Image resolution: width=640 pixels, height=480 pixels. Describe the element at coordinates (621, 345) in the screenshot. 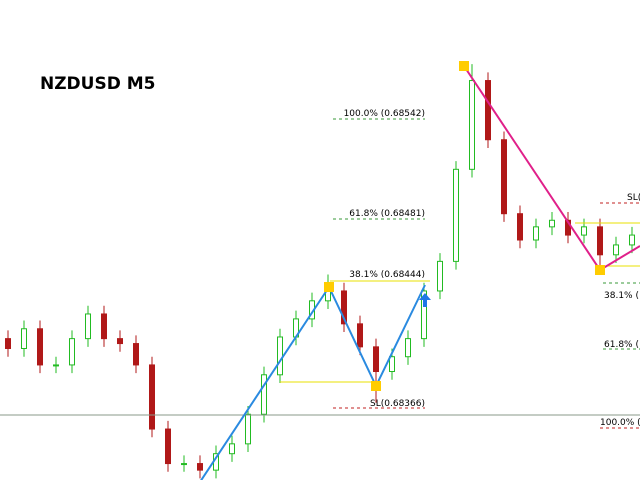

I see `fib-label: 61.8% (` at that location.